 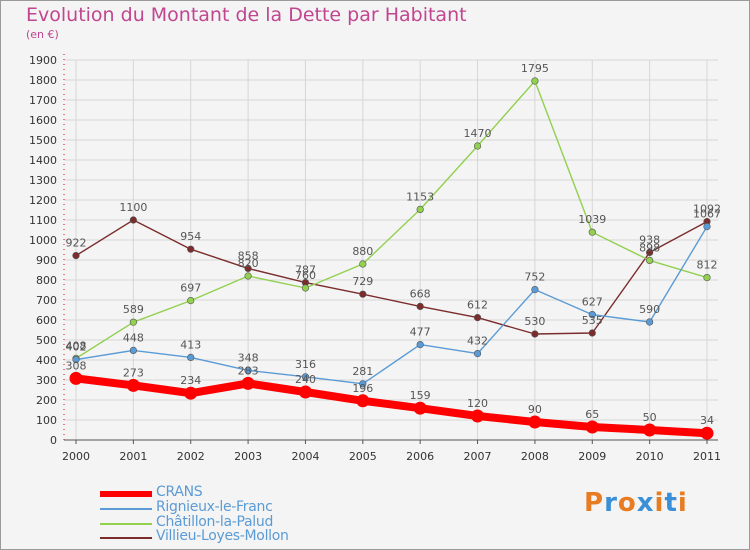 What do you see at coordinates (592, 456) in the screenshot?
I see `x-tick-label: 2009` at bounding box center [592, 456].